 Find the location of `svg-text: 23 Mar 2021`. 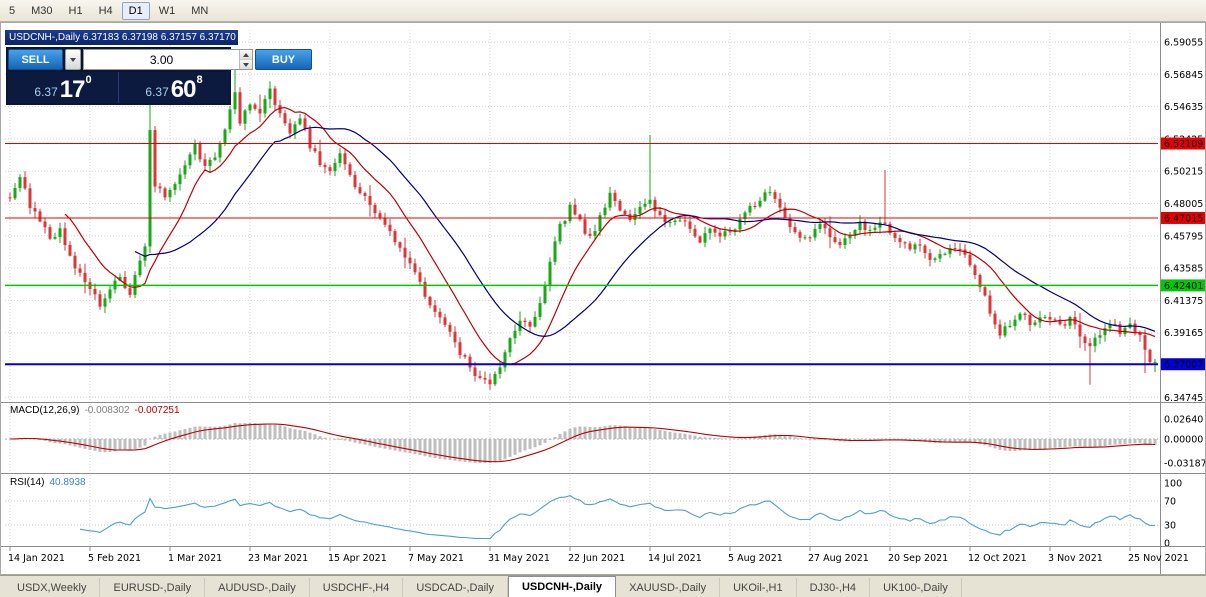

svg-text: 23 Mar 2021 is located at coordinates (278, 558).